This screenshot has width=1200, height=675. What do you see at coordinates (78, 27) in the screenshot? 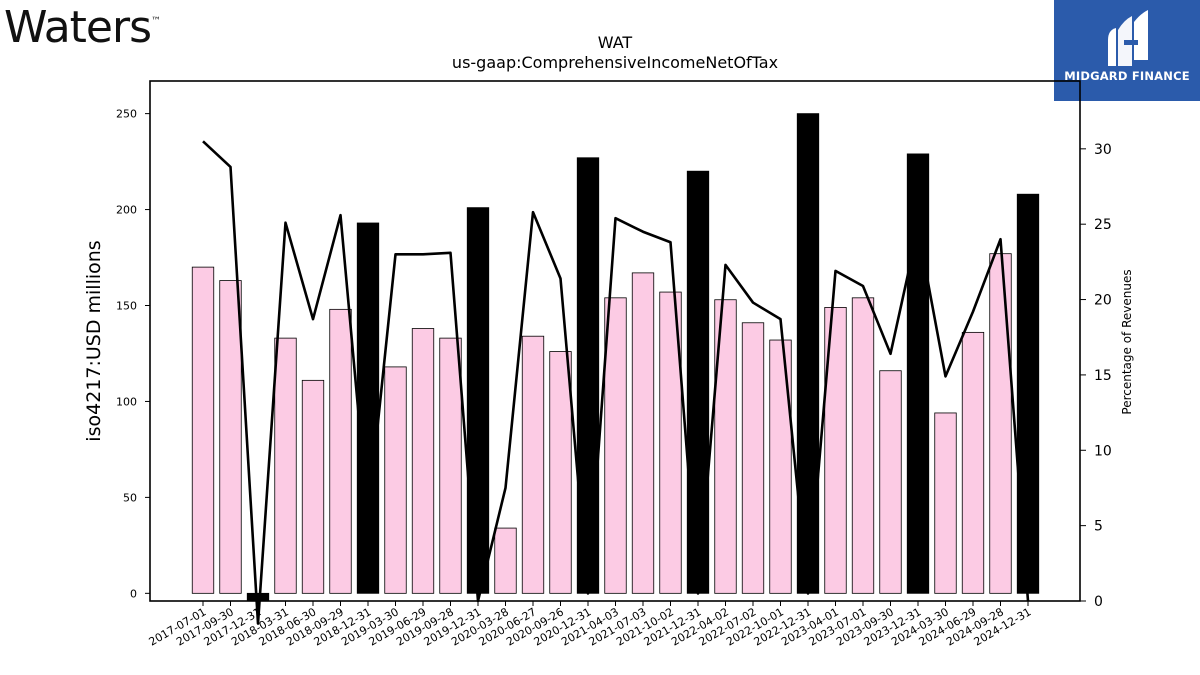
I see `company-logo-text: Waters` at bounding box center [78, 27].